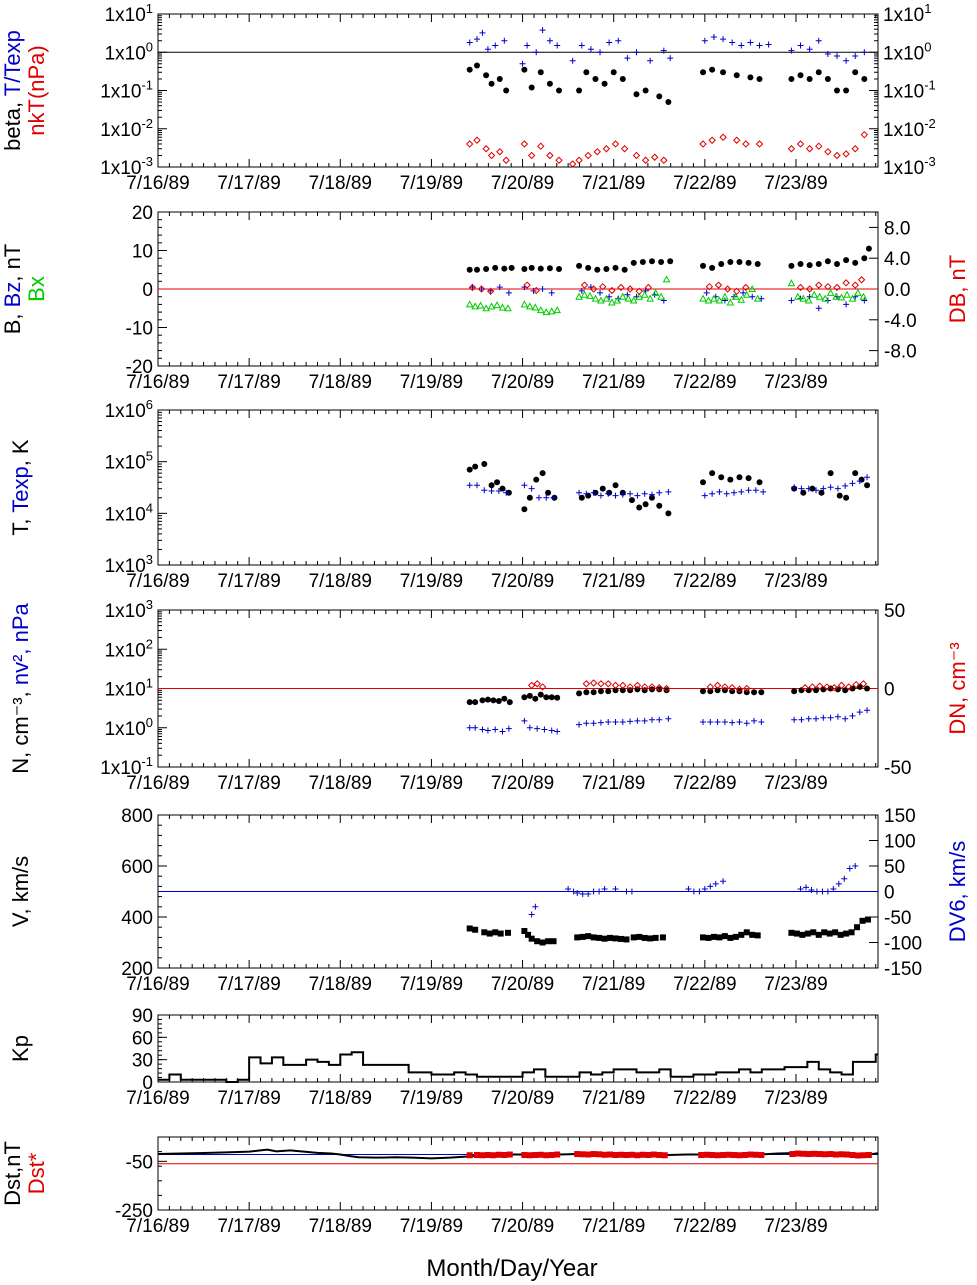  I want to click on y-tick-label: 1x10⁻³, so click(126, 166).